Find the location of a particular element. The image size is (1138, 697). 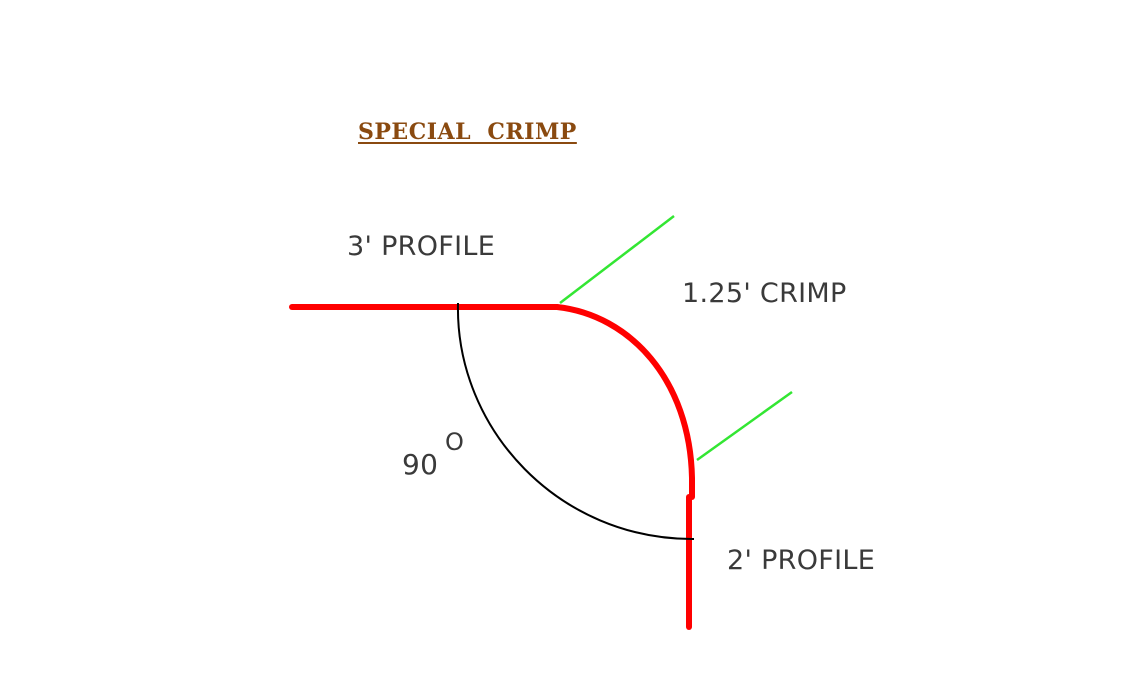

degree-symbol: O is located at coordinates (455, 442).